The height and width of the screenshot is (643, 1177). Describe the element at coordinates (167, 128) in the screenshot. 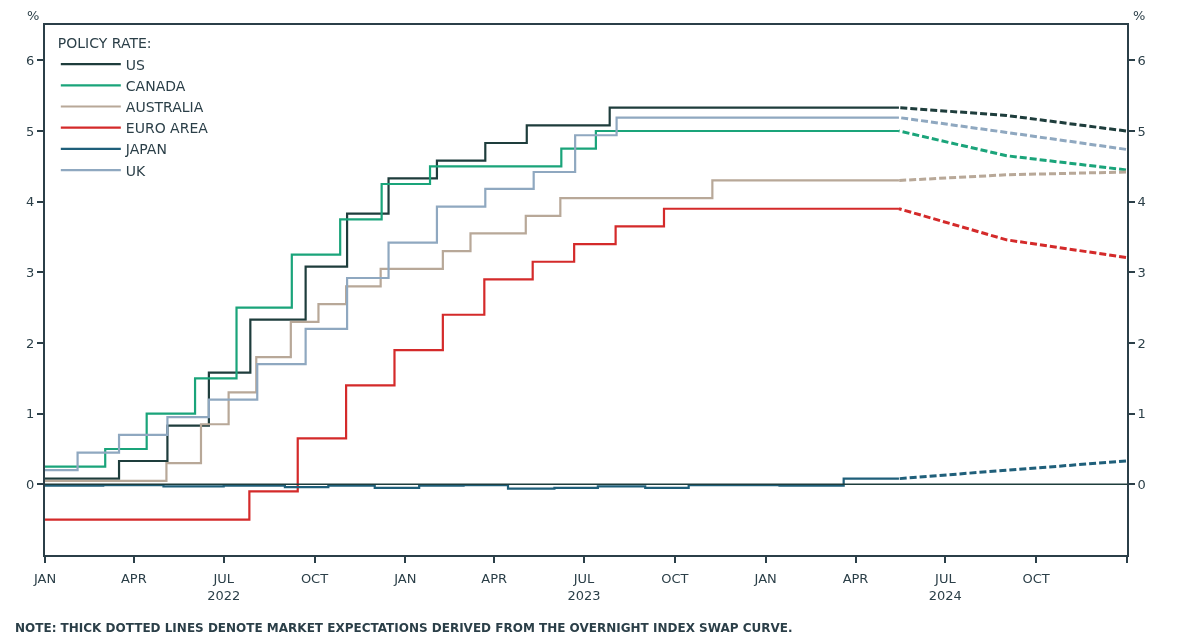

I see `legend-label: EURO AREA` at that location.